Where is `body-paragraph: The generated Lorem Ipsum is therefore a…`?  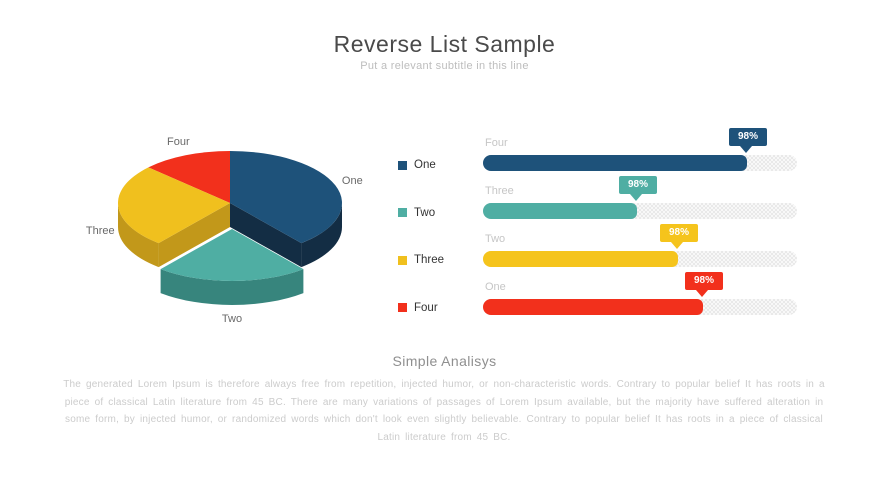 body-paragraph: The generated Lorem Ipsum is therefore a… is located at coordinates (444, 411).